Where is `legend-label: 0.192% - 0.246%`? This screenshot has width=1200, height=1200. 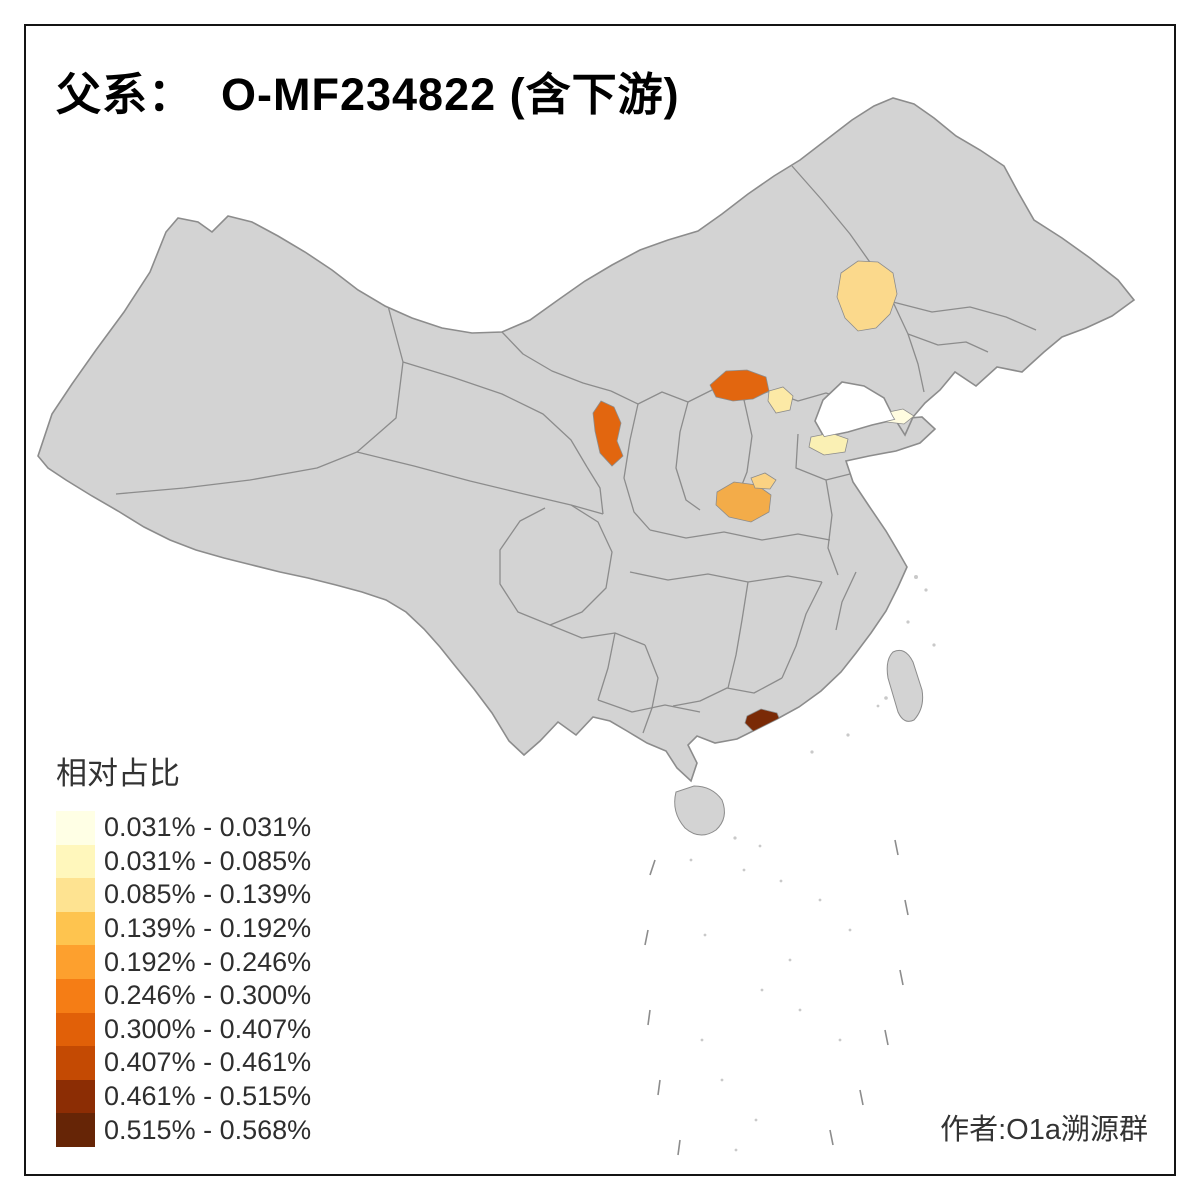
legend-label: 0.192% - 0.246% is located at coordinates (208, 961).